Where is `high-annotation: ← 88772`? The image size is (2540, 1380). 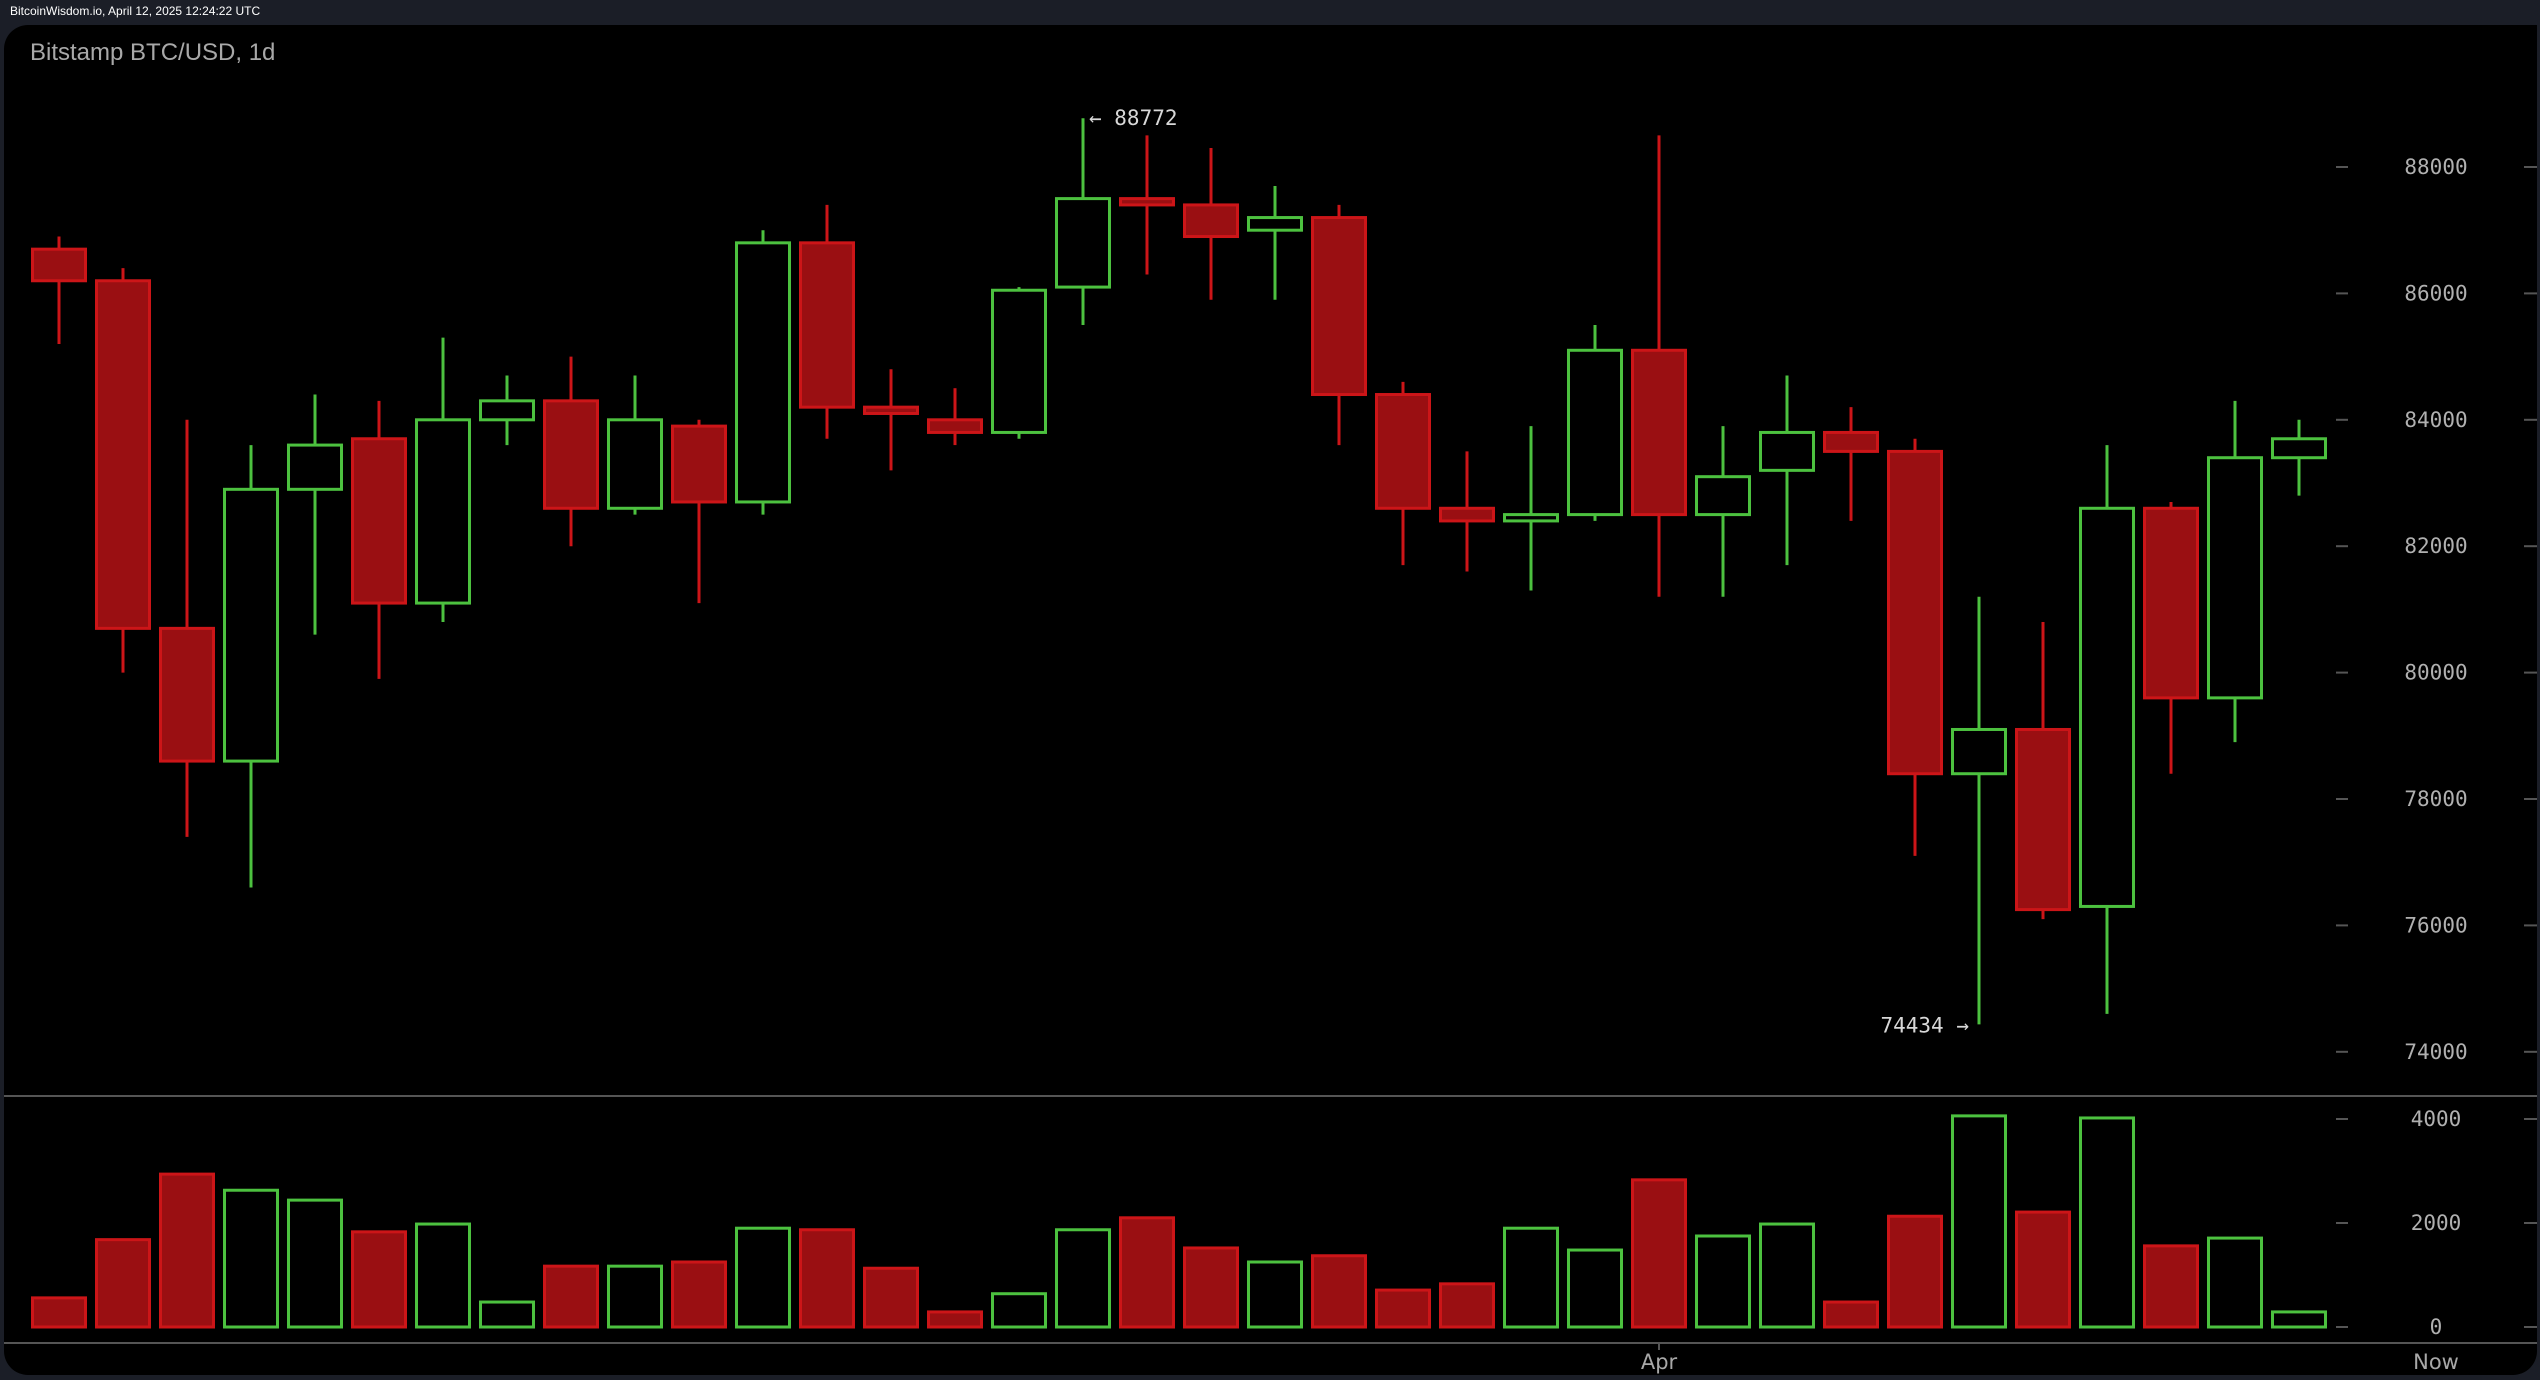
high-annotation: ← 88772 is located at coordinates (1133, 118).